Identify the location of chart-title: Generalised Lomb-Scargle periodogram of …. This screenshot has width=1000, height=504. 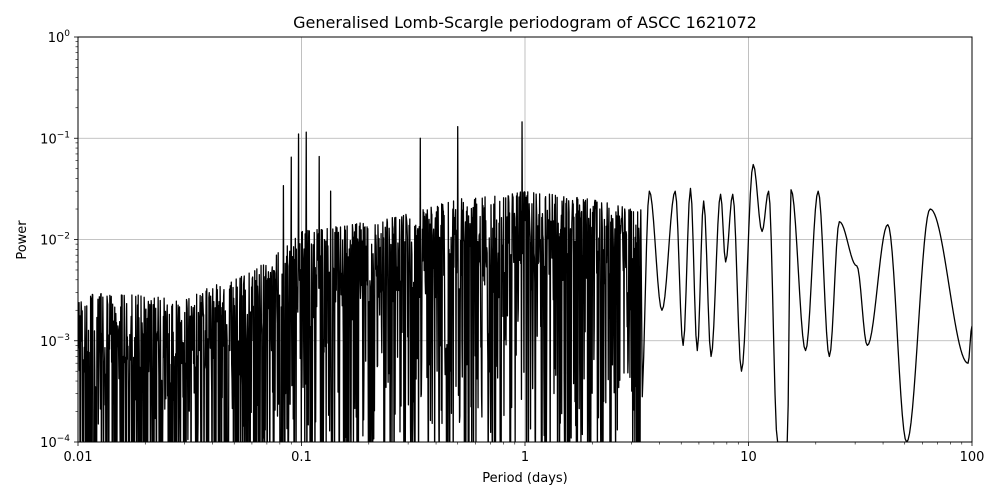
(525, 22).